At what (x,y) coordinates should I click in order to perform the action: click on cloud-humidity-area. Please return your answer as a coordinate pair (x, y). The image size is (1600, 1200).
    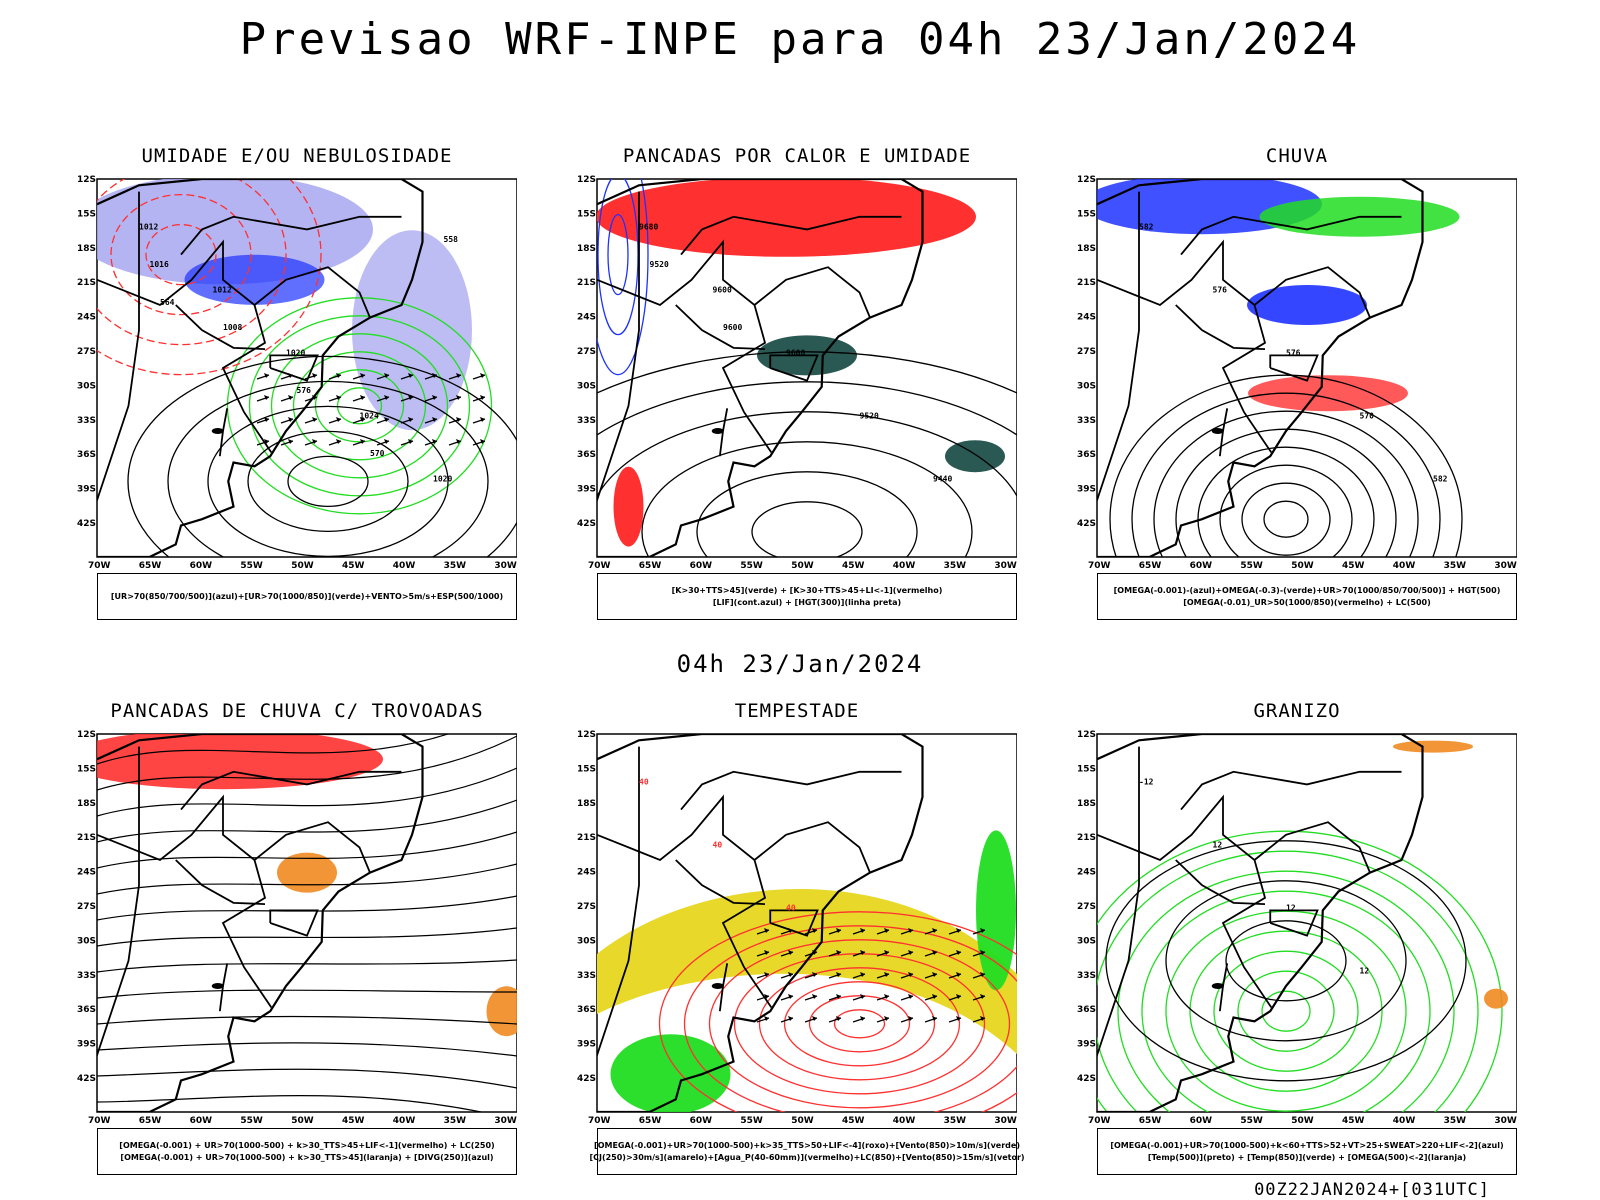
    Looking at the image, I should click on (235, 232).